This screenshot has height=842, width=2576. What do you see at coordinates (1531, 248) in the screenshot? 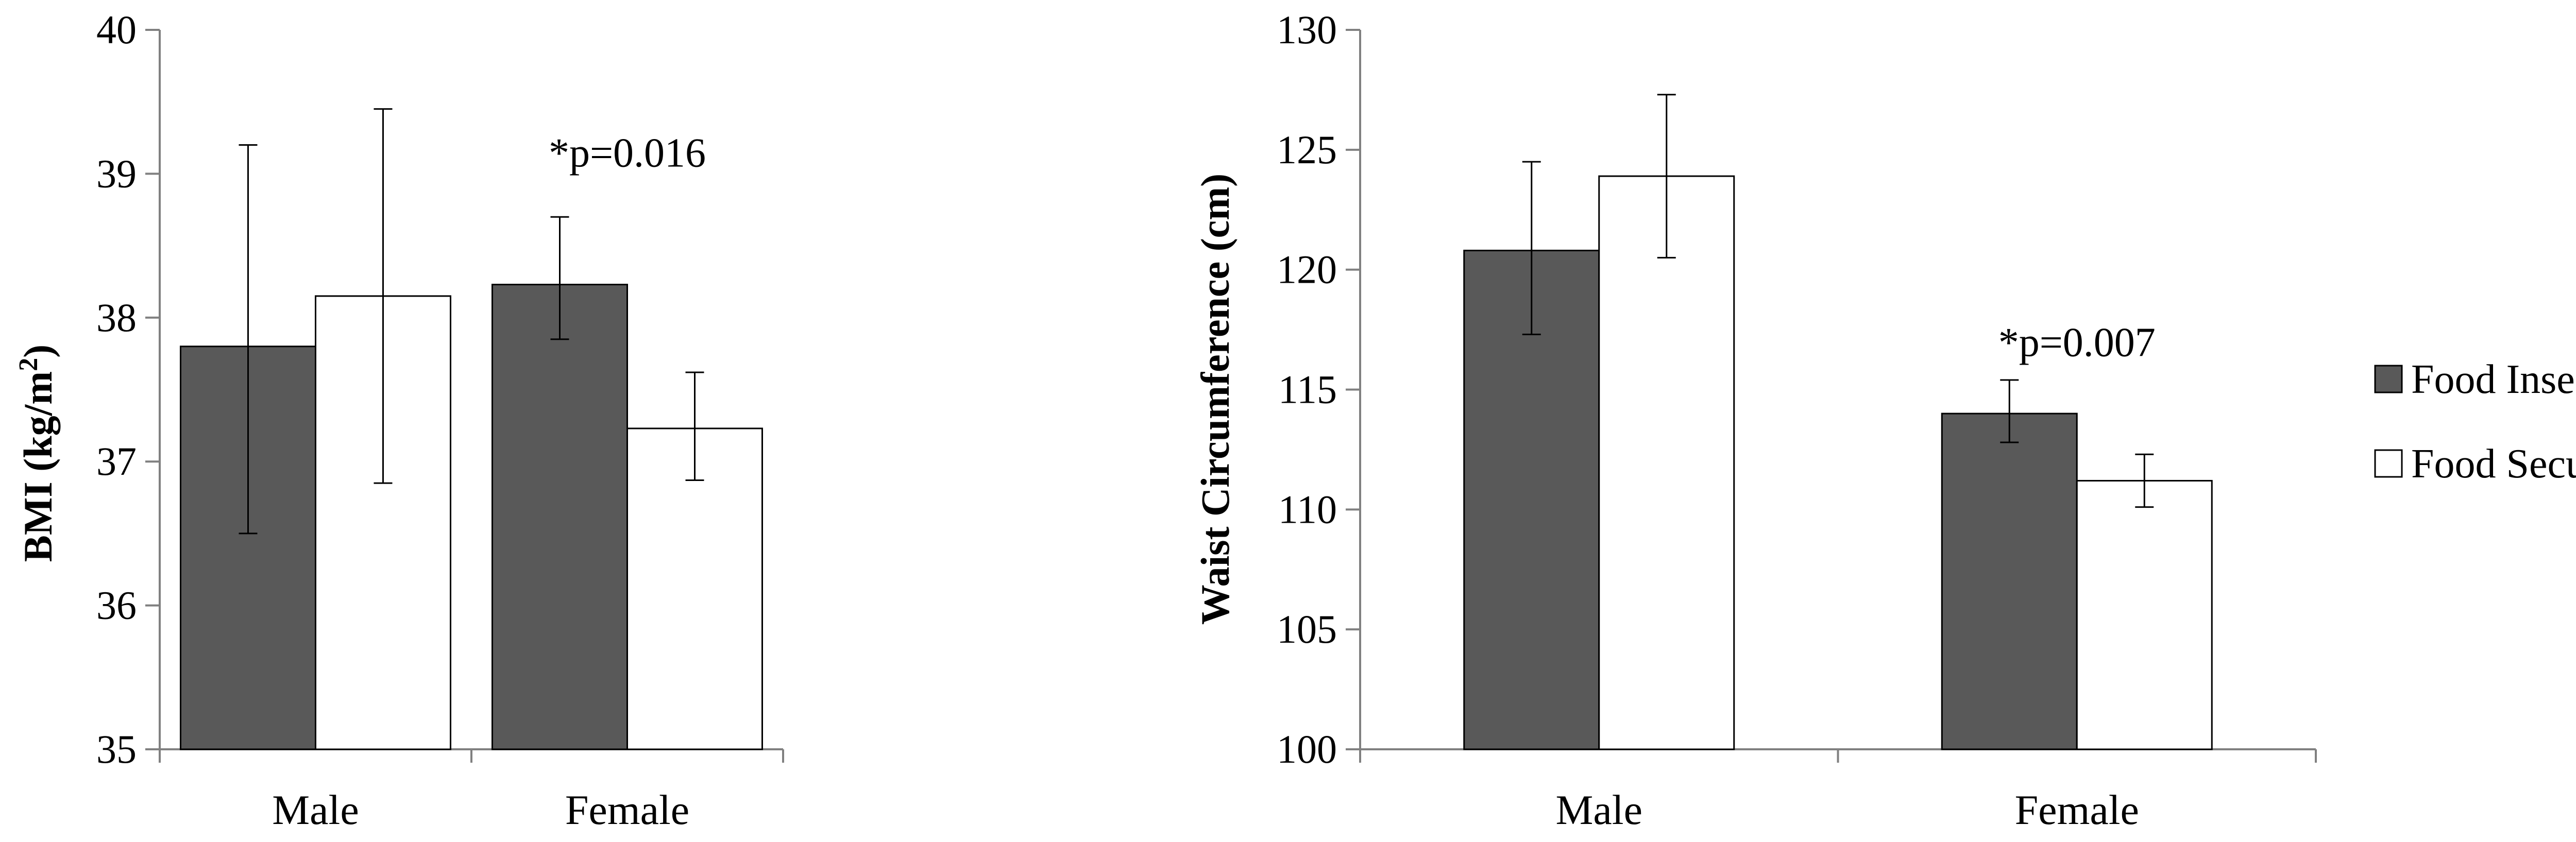
I see `waist-error-bar-male-food-insecure` at bounding box center [1531, 248].